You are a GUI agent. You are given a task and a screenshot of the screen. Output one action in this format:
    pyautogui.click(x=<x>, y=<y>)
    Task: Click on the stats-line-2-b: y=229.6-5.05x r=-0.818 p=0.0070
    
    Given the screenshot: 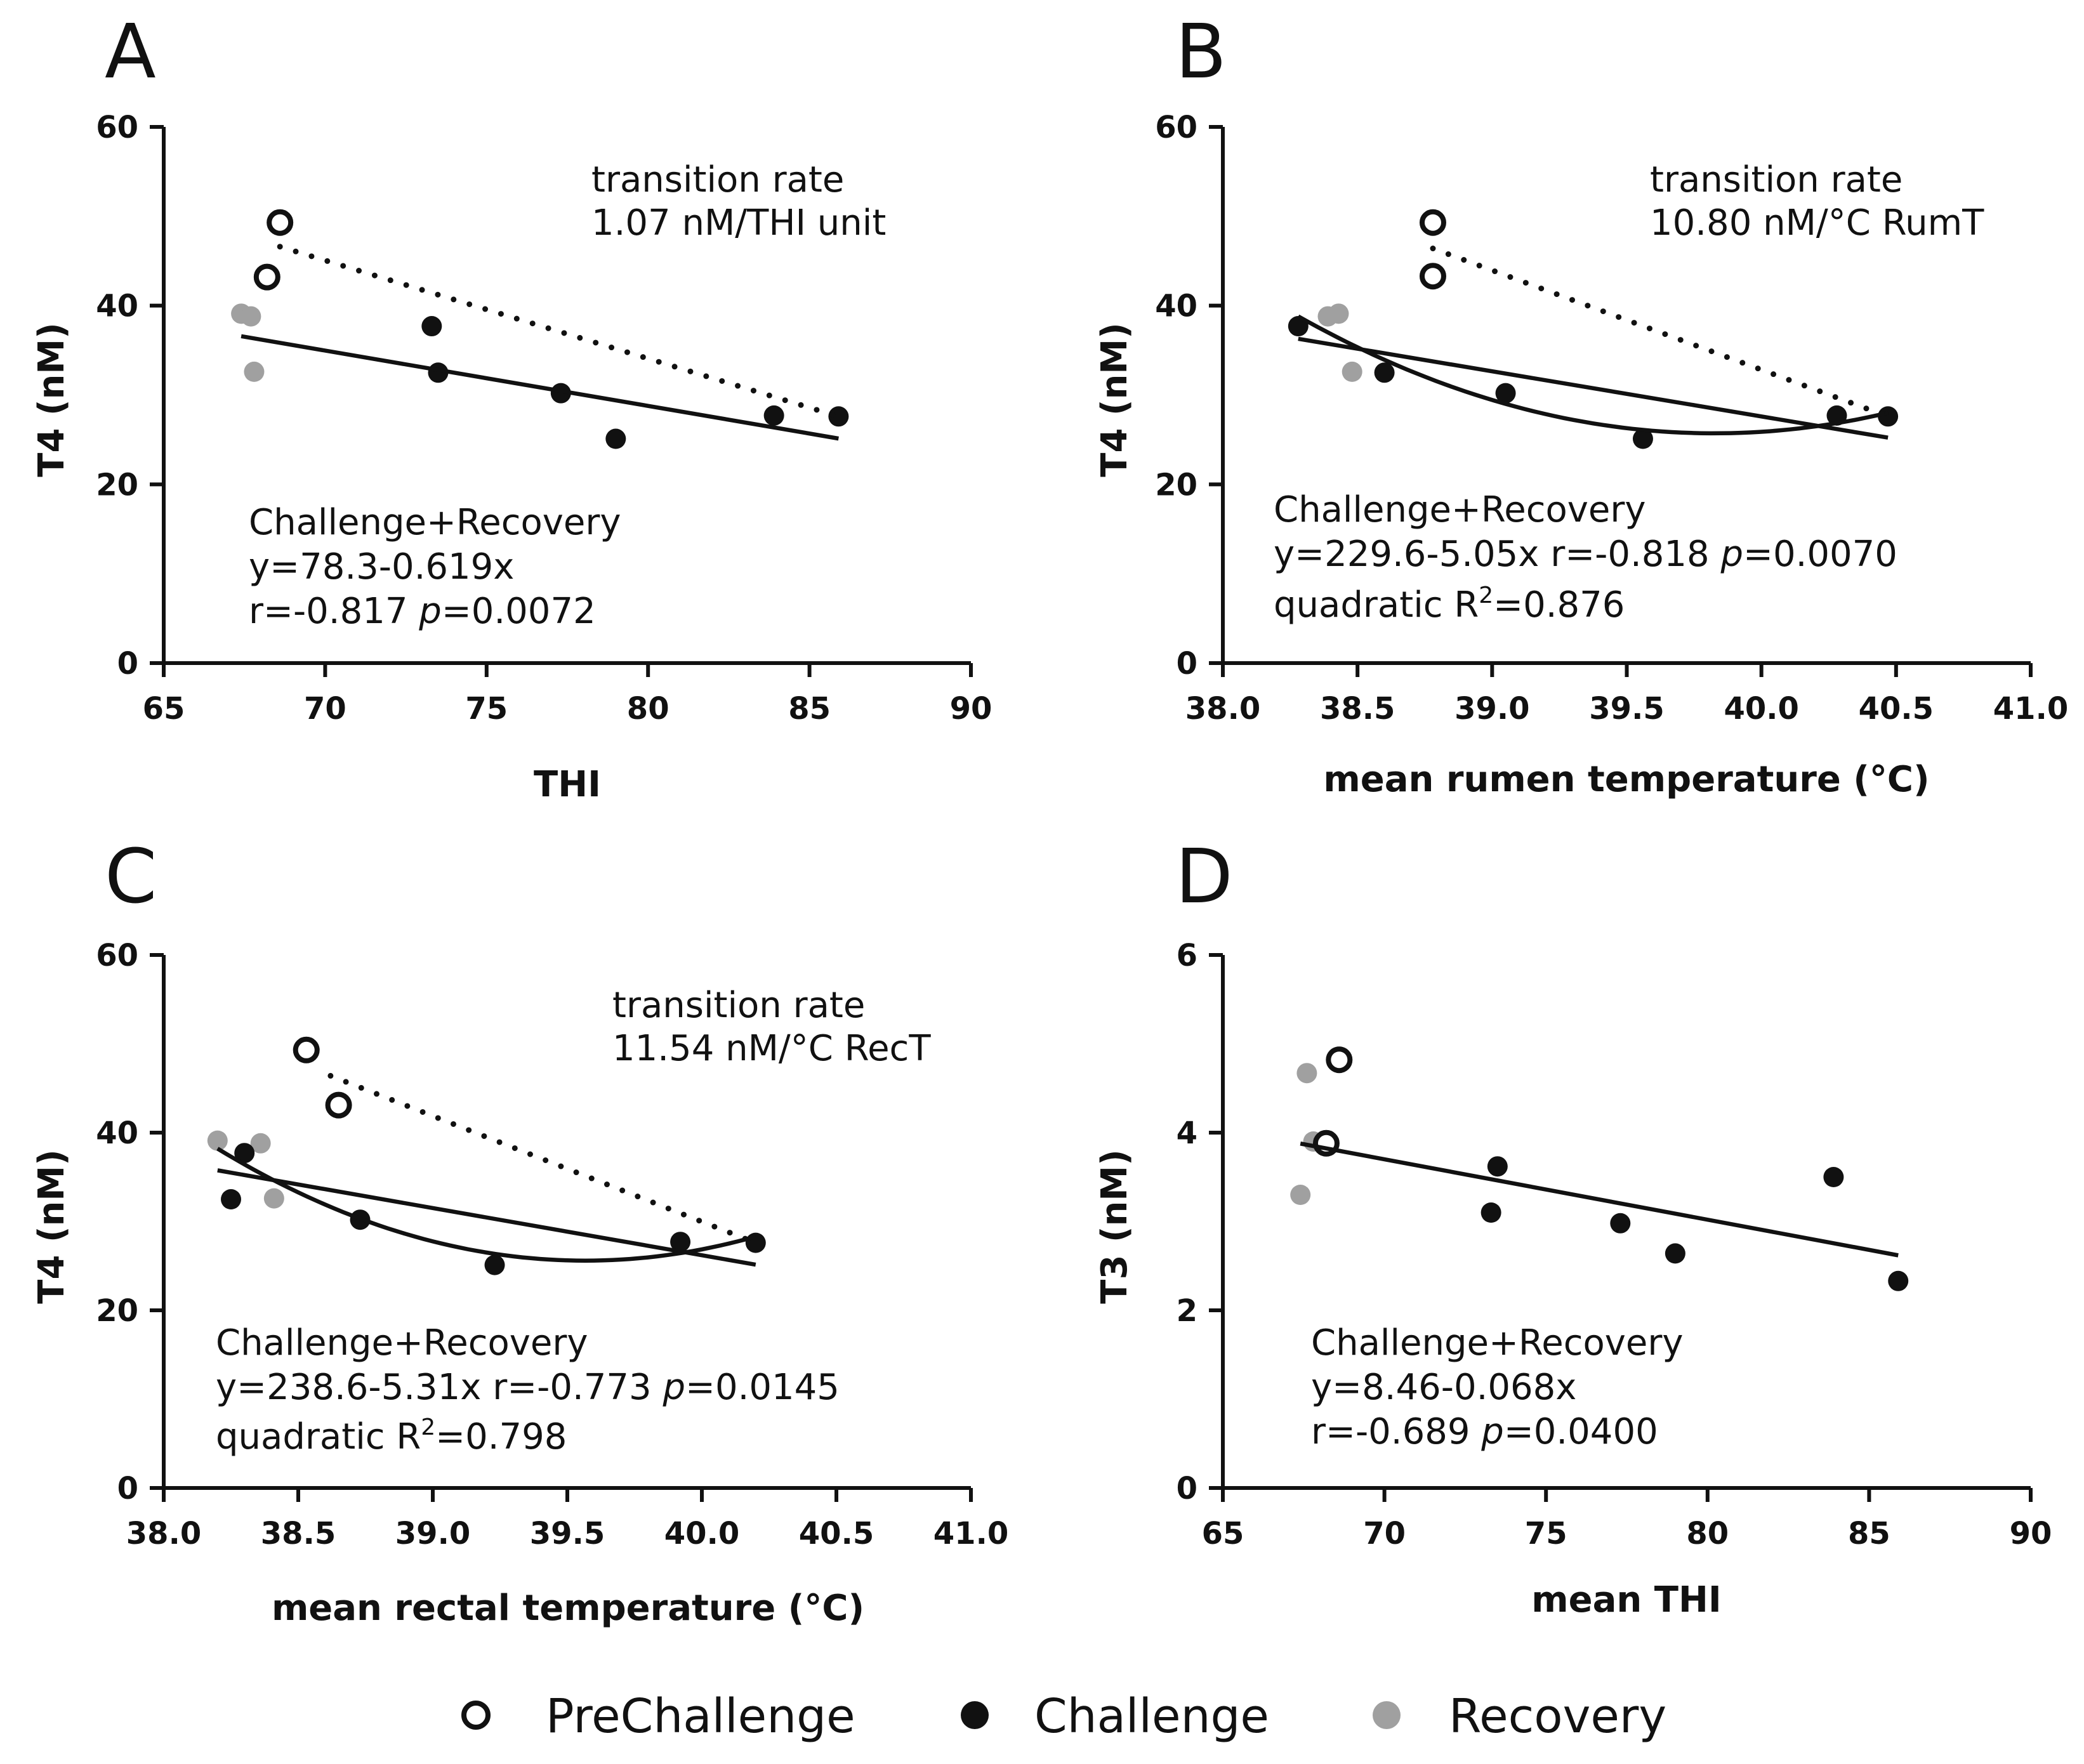 What is the action you would take?
    pyautogui.click(x=1585, y=554)
    